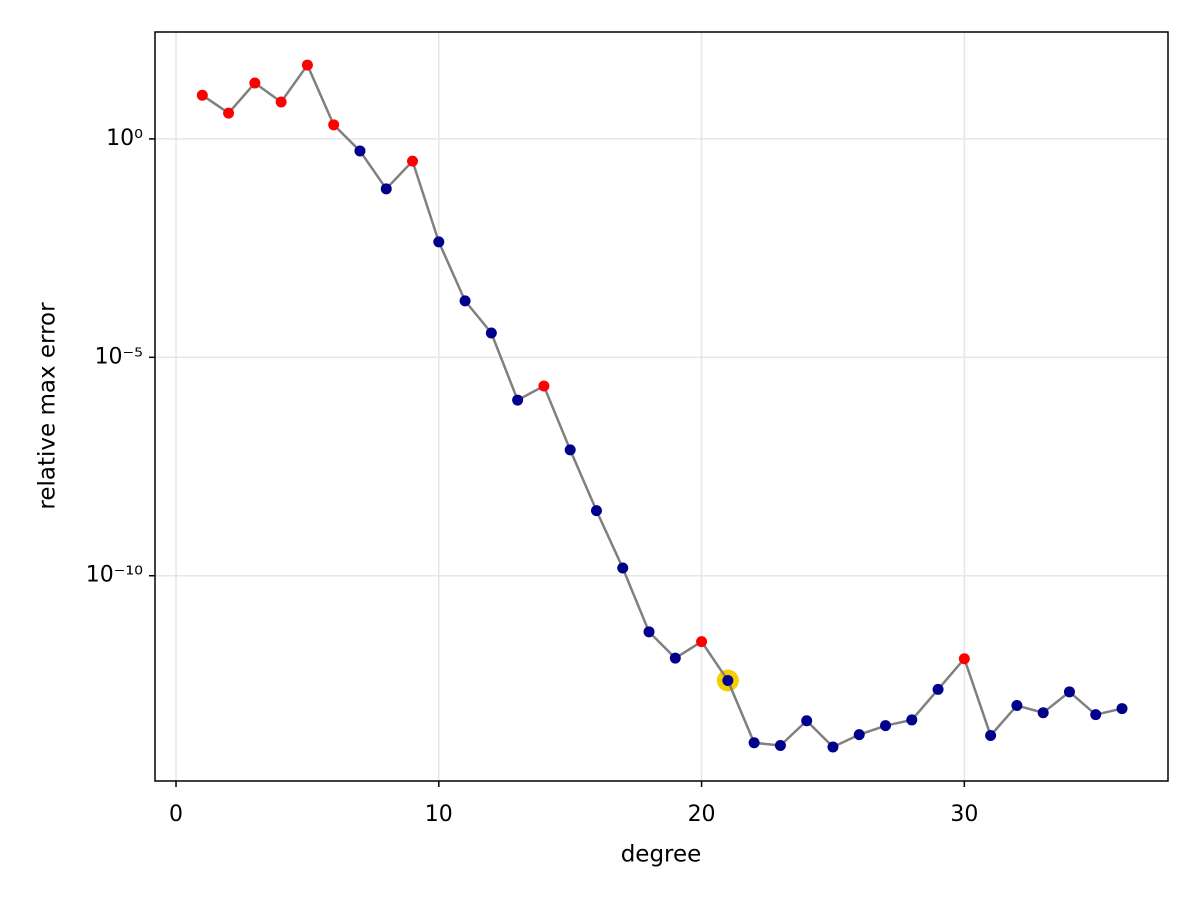 The height and width of the screenshot is (900, 1200). Describe the element at coordinates (114, 575) in the screenshot. I see `y-tick-label: 10⁻¹⁰` at that location.